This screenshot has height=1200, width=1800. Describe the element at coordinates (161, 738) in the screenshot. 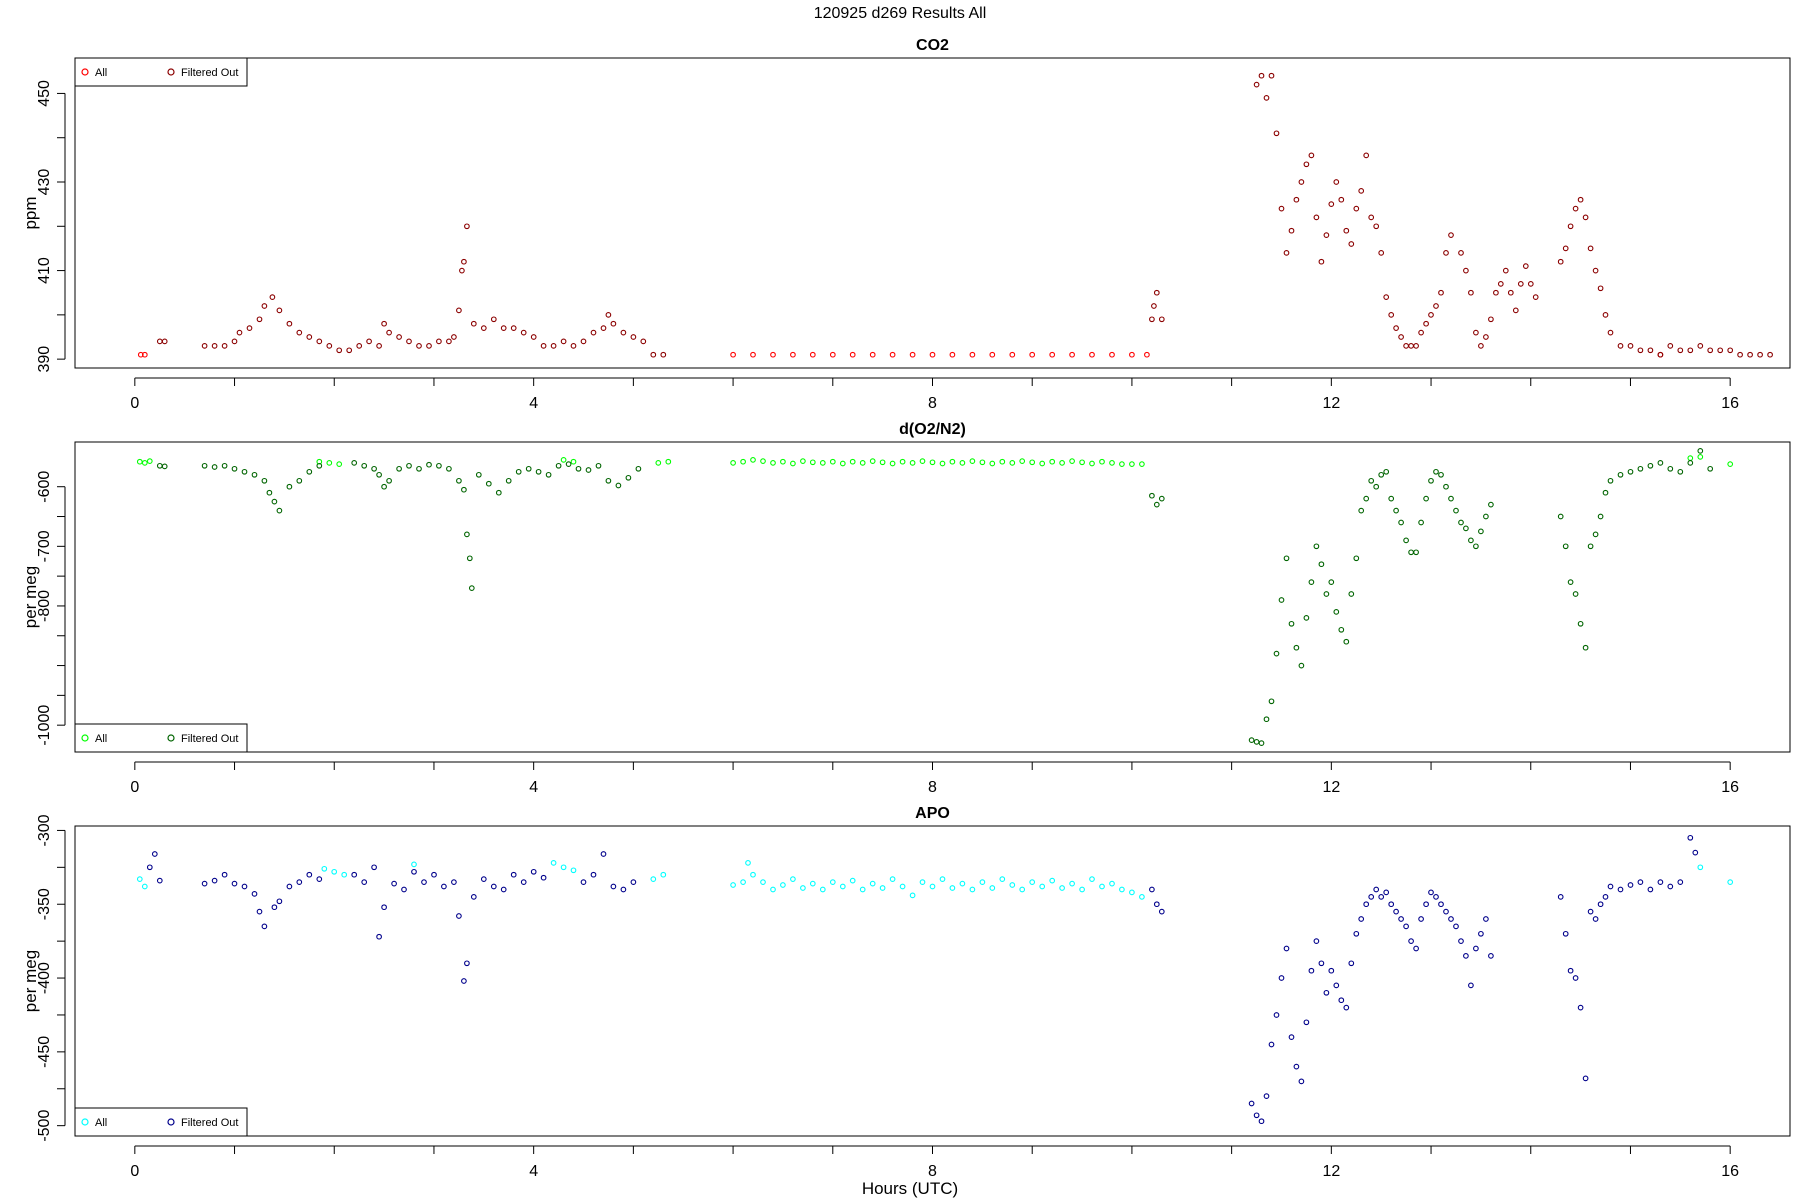

I see `legend: All Filtered Out` at that location.